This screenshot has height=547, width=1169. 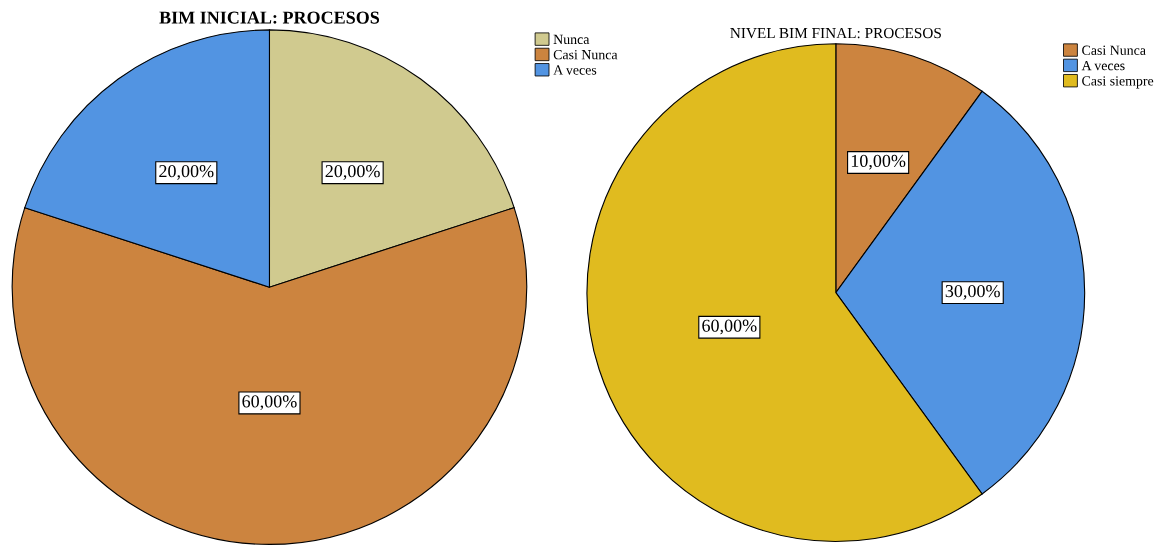 What do you see at coordinates (571, 39) in the screenshot?
I see `legend-label: Nunca` at bounding box center [571, 39].